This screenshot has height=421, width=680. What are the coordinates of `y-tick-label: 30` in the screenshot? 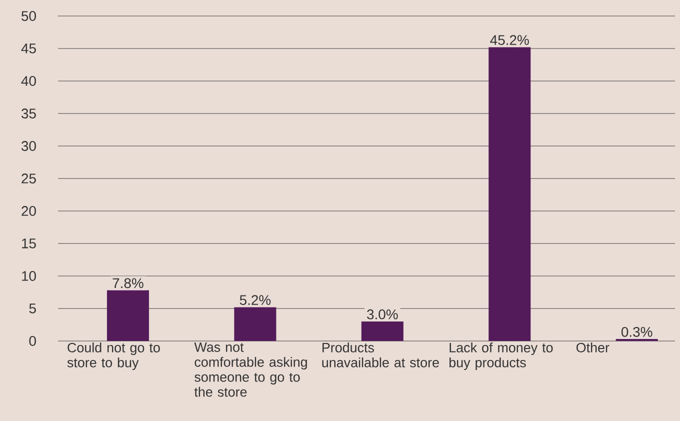 It's located at (28, 146).